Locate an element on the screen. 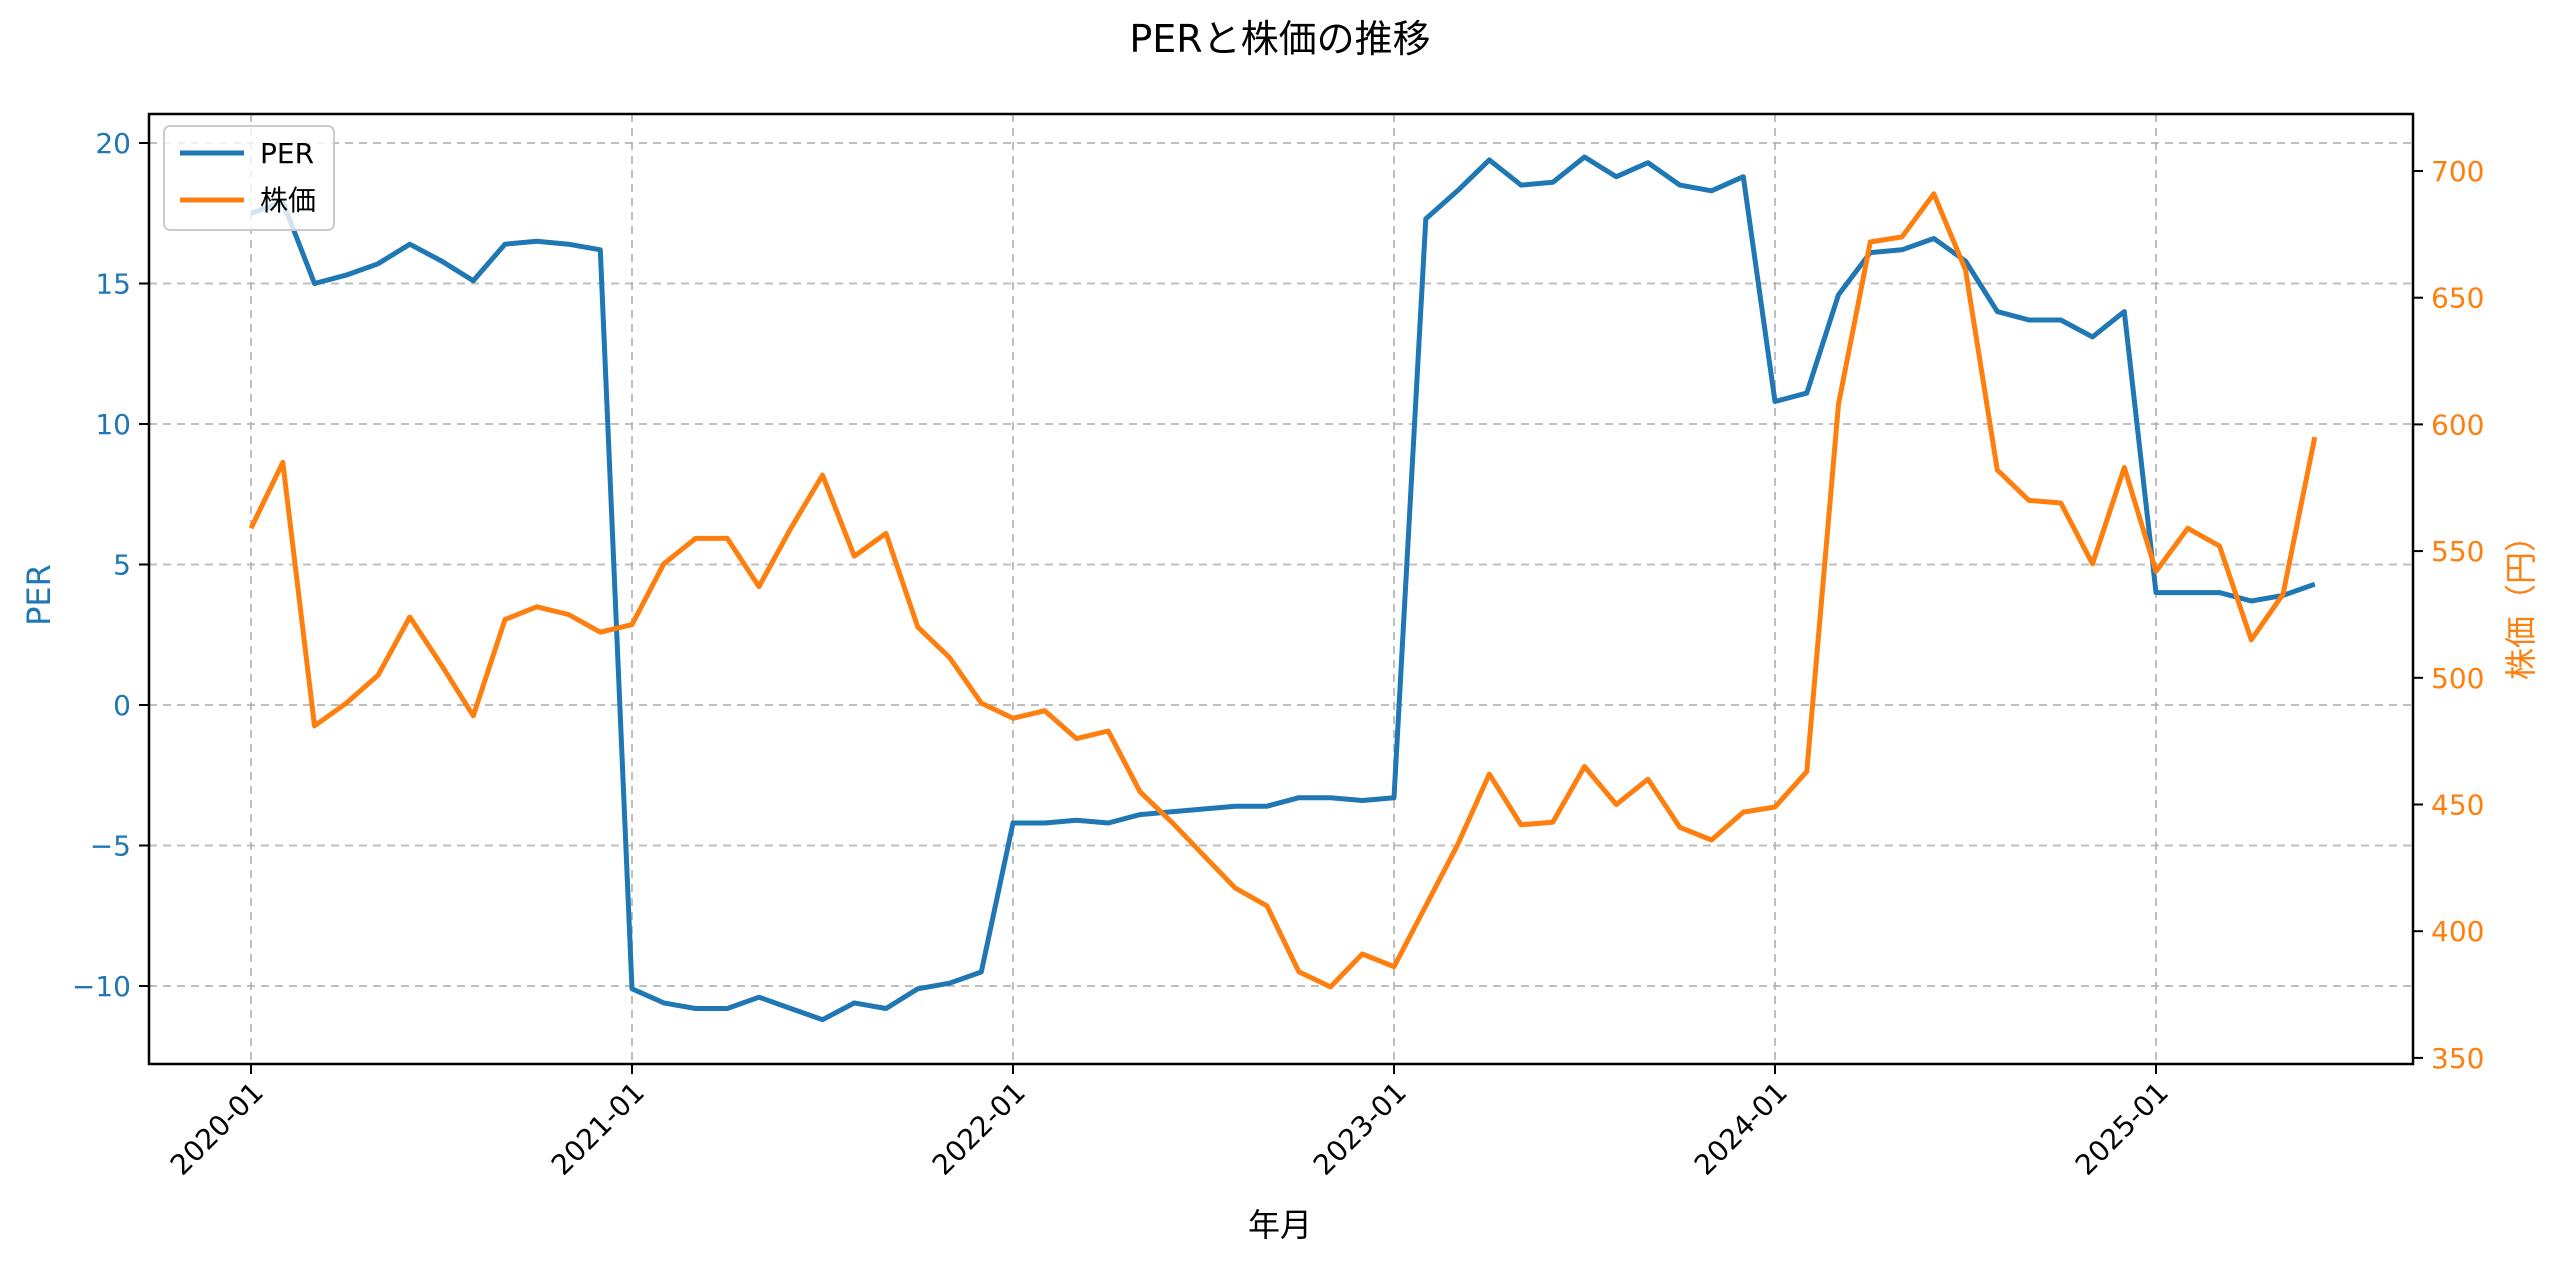 This screenshot has height=1269, width=2560. left-tick-label: 5 is located at coordinates (122, 565).